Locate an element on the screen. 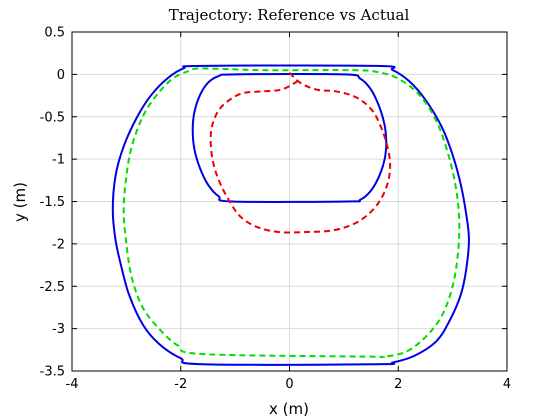 This screenshot has height=420, width=560. y-tick-label: -2 is located at coordinates (58, 244).